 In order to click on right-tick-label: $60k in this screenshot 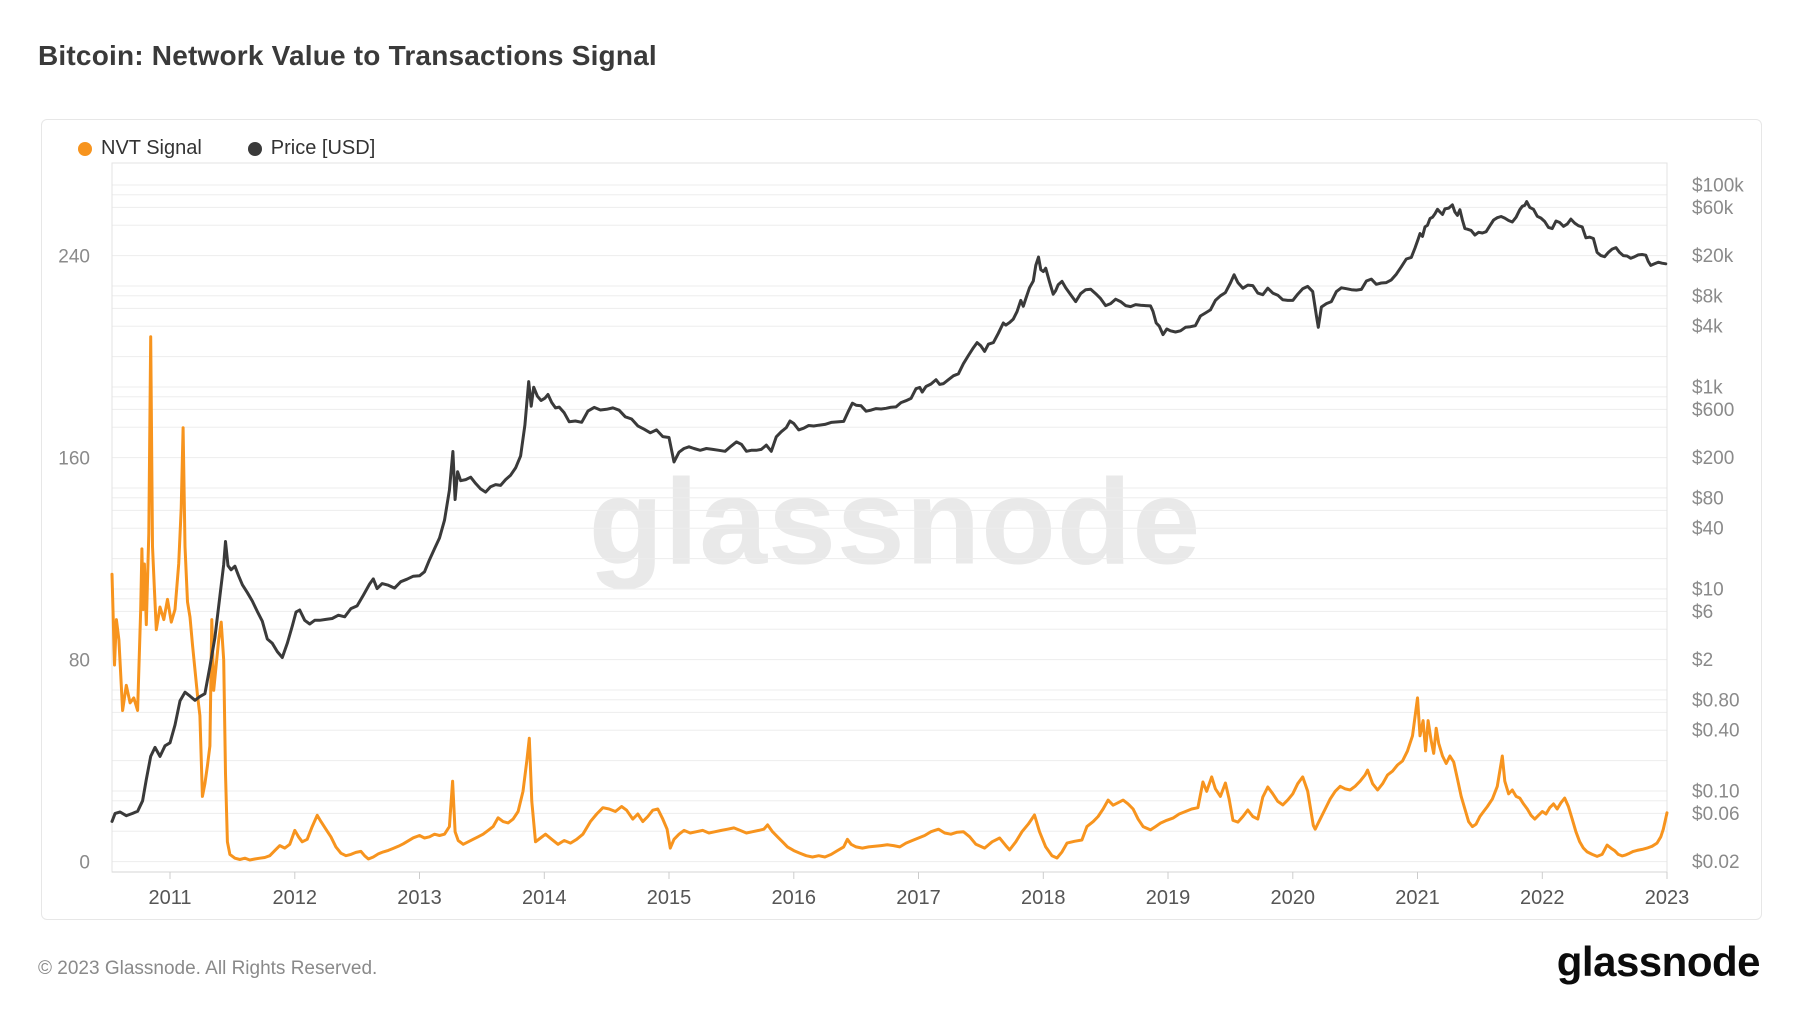, I will do `click(1713, 208)`.